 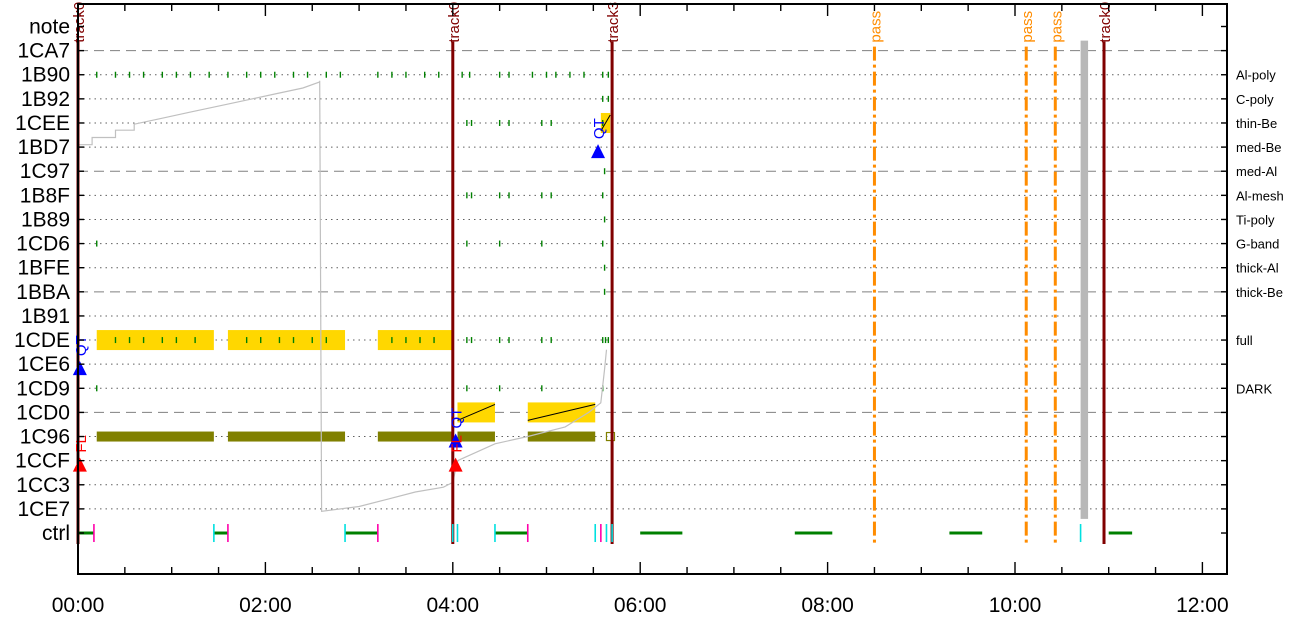 What do you see at coordinates (1256, 171) in the screenshot?
I see `filter-label: med-Al` at bounding box center [1256, 171].